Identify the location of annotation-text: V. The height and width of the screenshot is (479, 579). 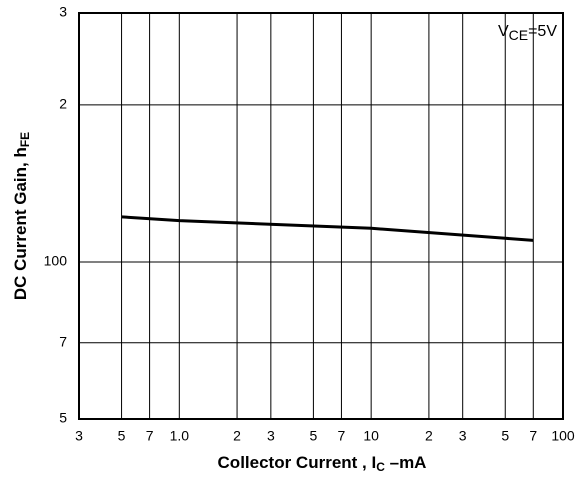
(503, 31).